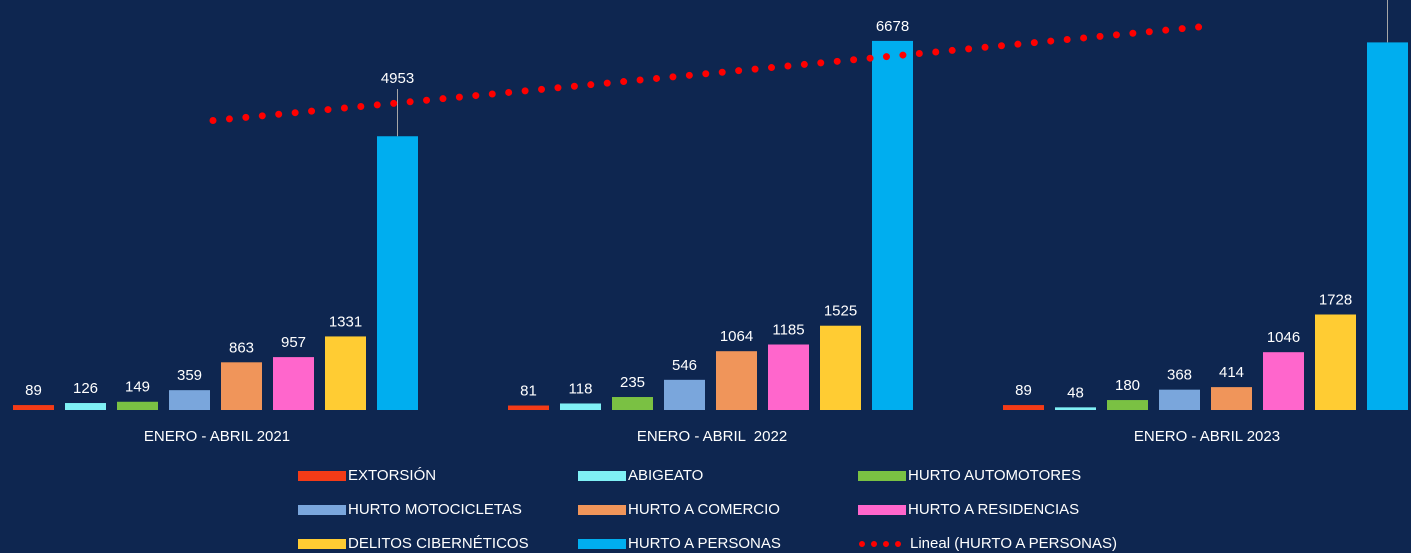  Describe the element at coordinates (712, 436) in the screenshot. I see `x-tick-label: ENERO - ABRIL 2022` at that location.